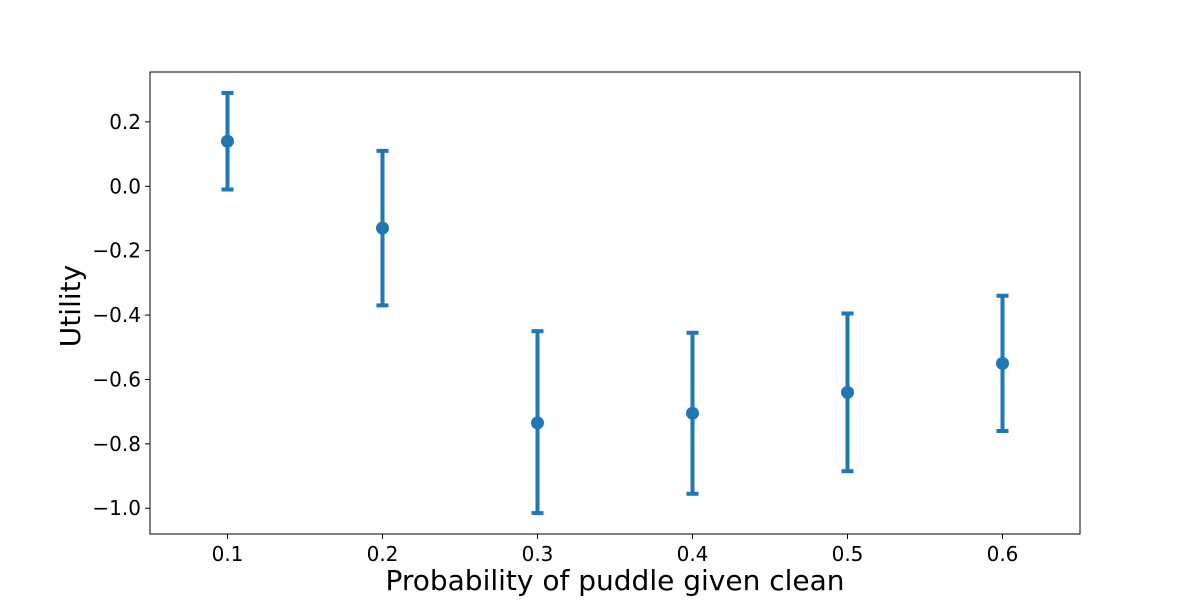 The width and height of the screenshot is (1200, 600). Describe the element at coordinates (1003, 554) in the screenshot. I see `x-tick-label: 0.6` at that location.